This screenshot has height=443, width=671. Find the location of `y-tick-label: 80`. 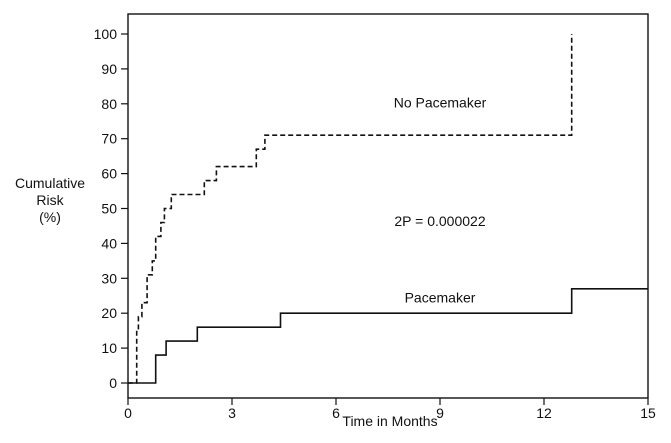

y-tick-label: 80 is located at coordinates (109, 104).